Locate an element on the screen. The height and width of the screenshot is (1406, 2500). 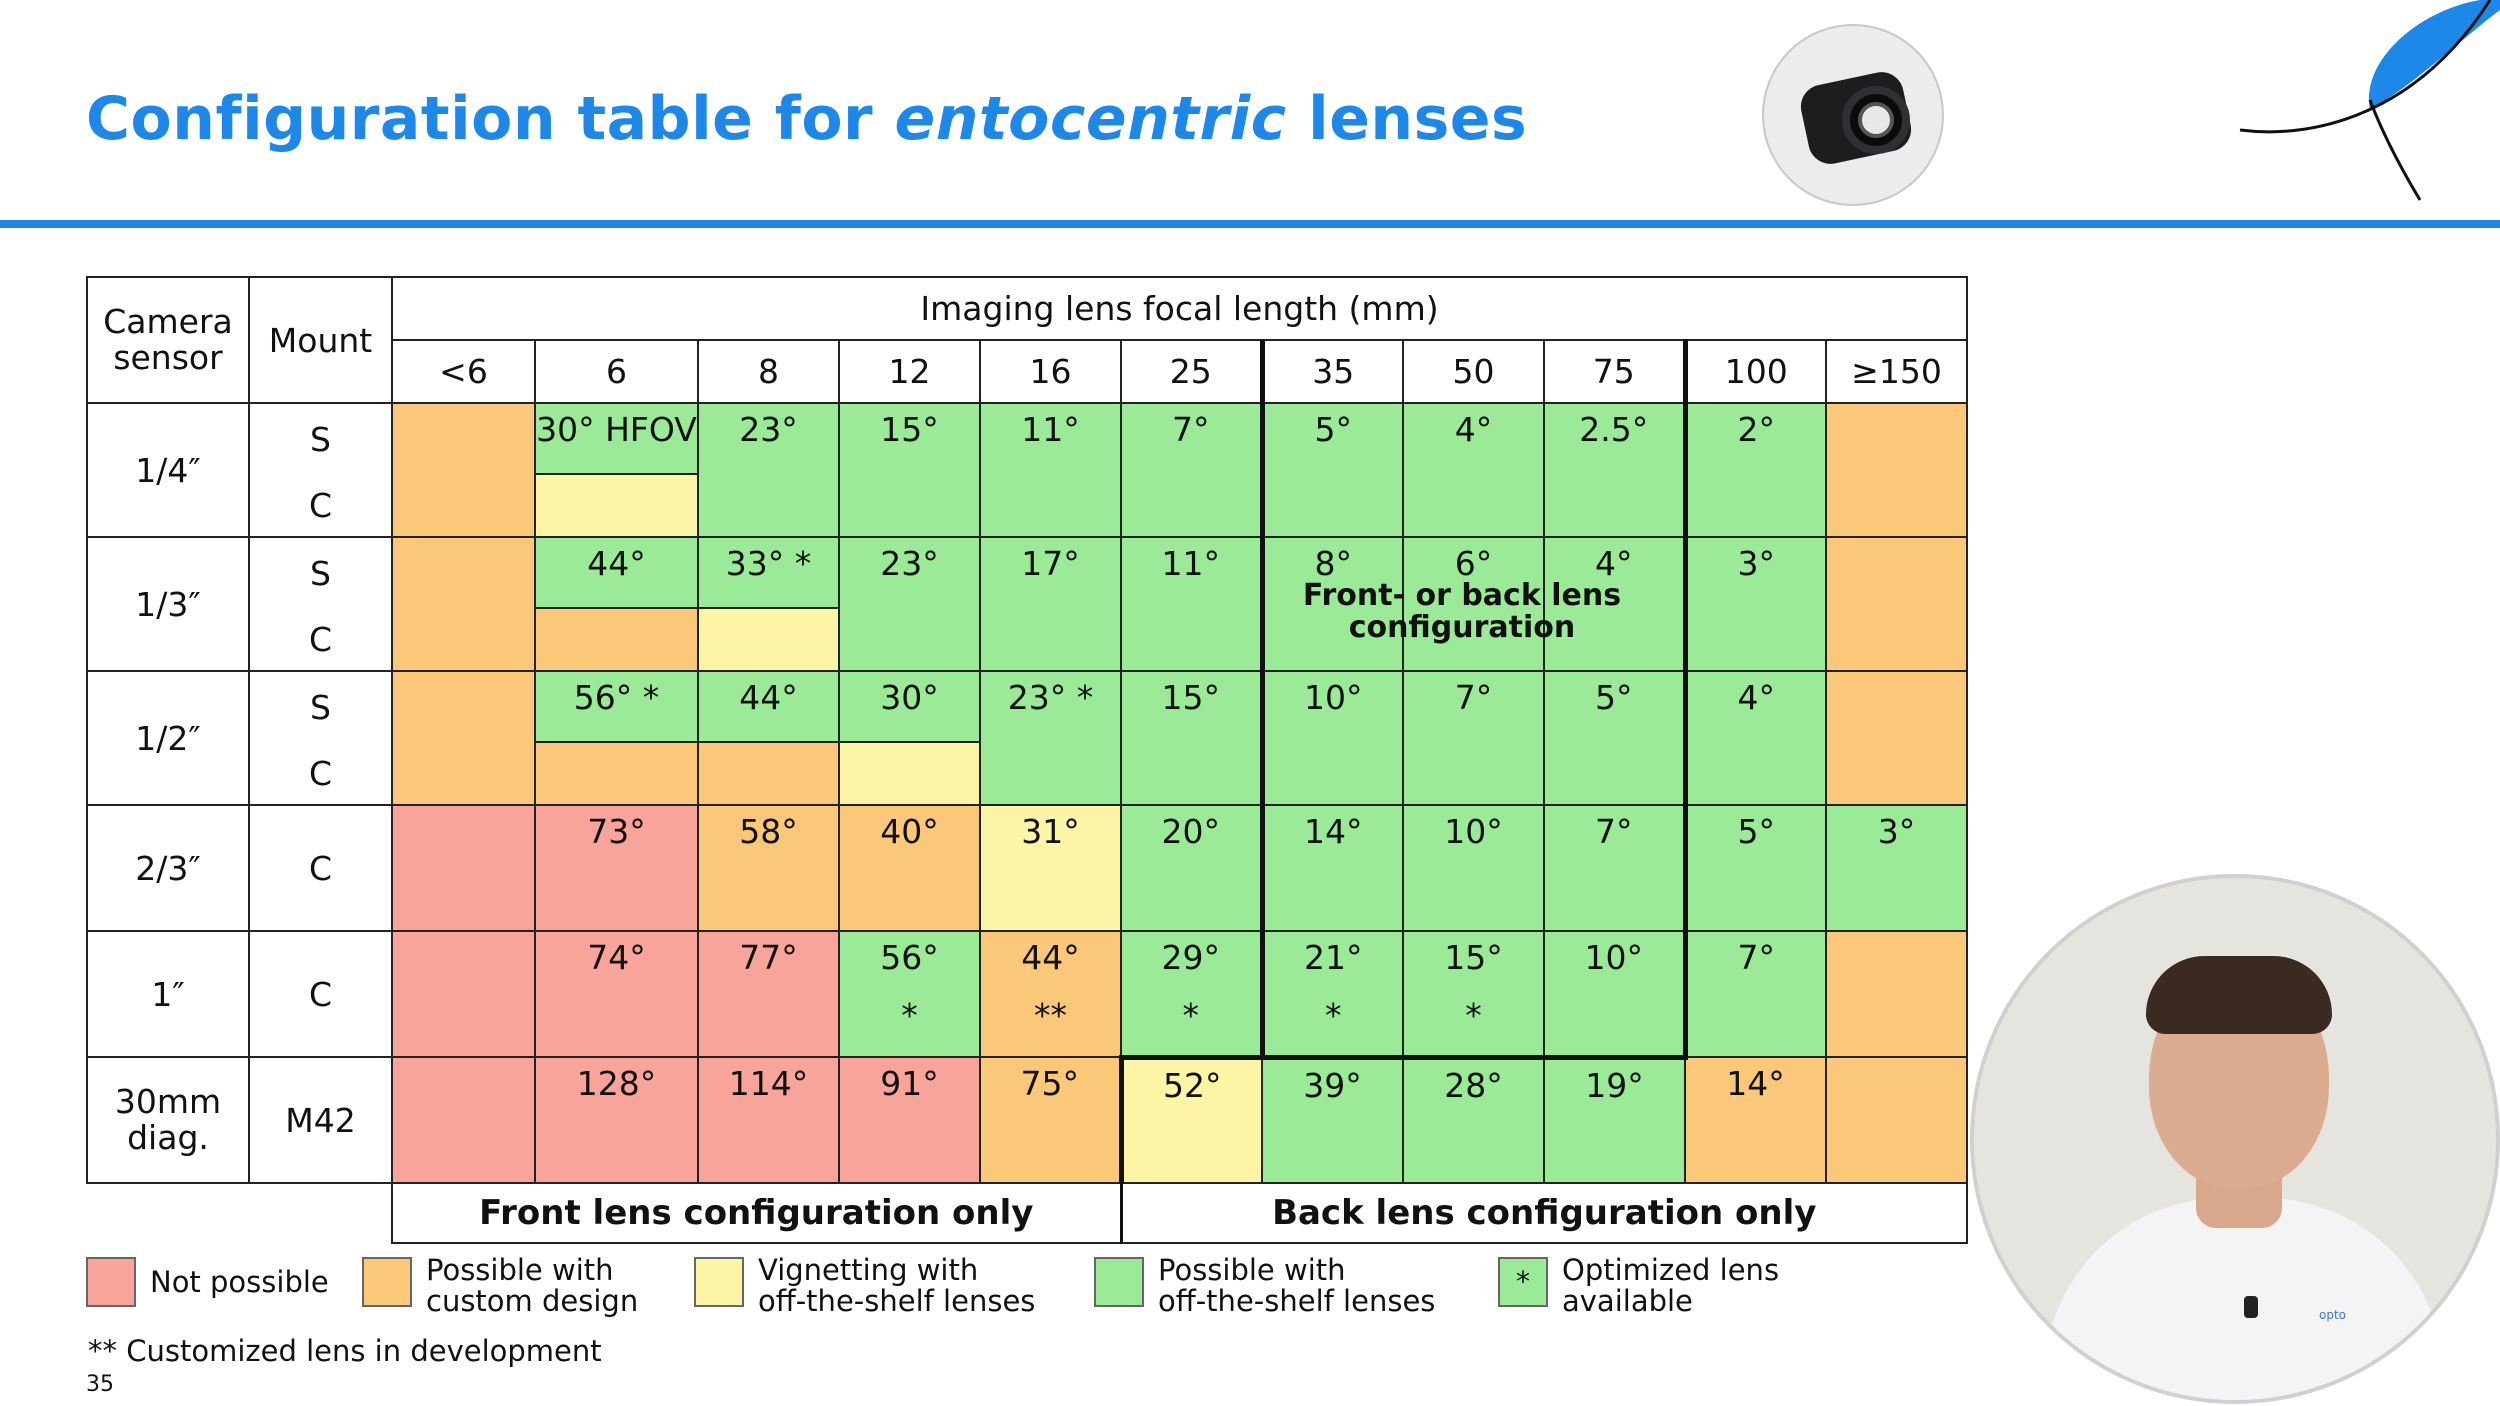
table-cell: 6° is located at coordinates (1473, 604).